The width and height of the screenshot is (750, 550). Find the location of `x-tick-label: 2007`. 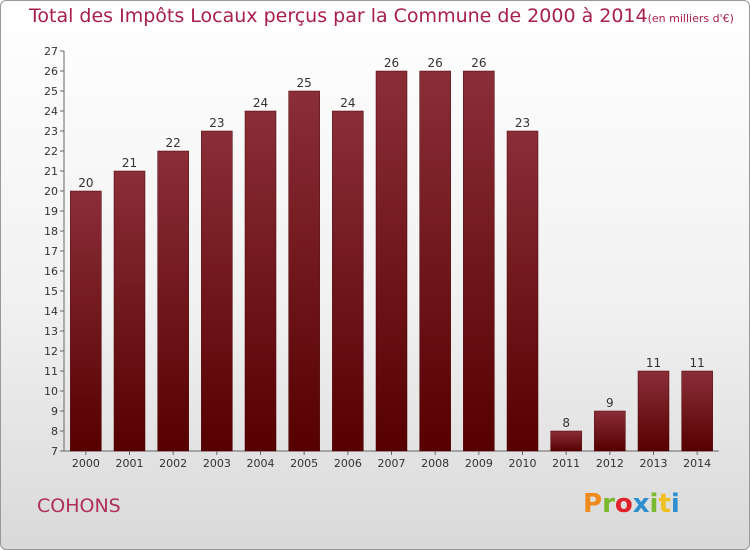

x-tick-label: 2007 is located at coordinates (392, 463).